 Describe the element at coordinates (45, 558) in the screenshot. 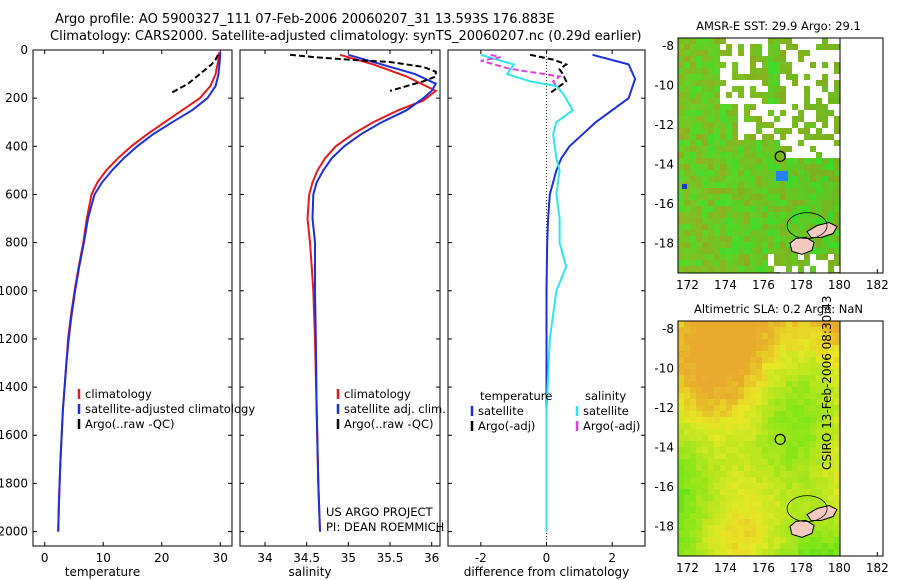

I see `temperature-xtick-label: 0` at that location.